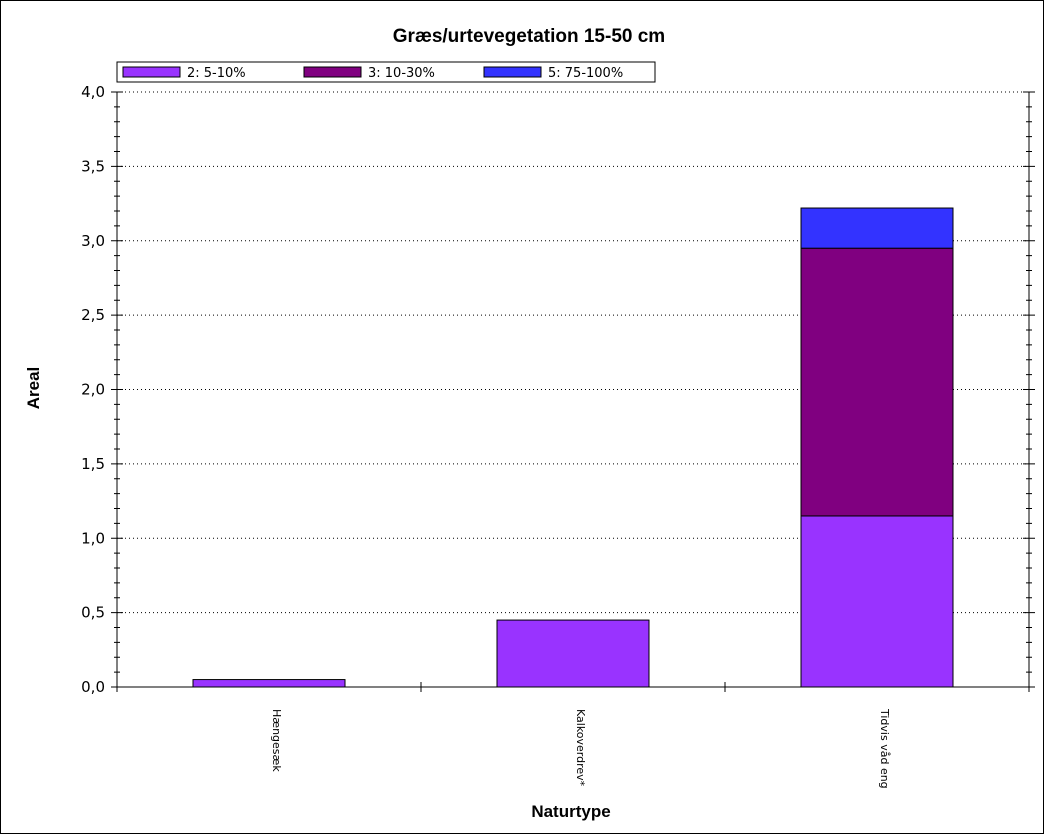  What do you see at coordinates (884, 748) in the screenshot?
I see `x-category-label: Tidvis våd eng` at bounding box center [884, 748].